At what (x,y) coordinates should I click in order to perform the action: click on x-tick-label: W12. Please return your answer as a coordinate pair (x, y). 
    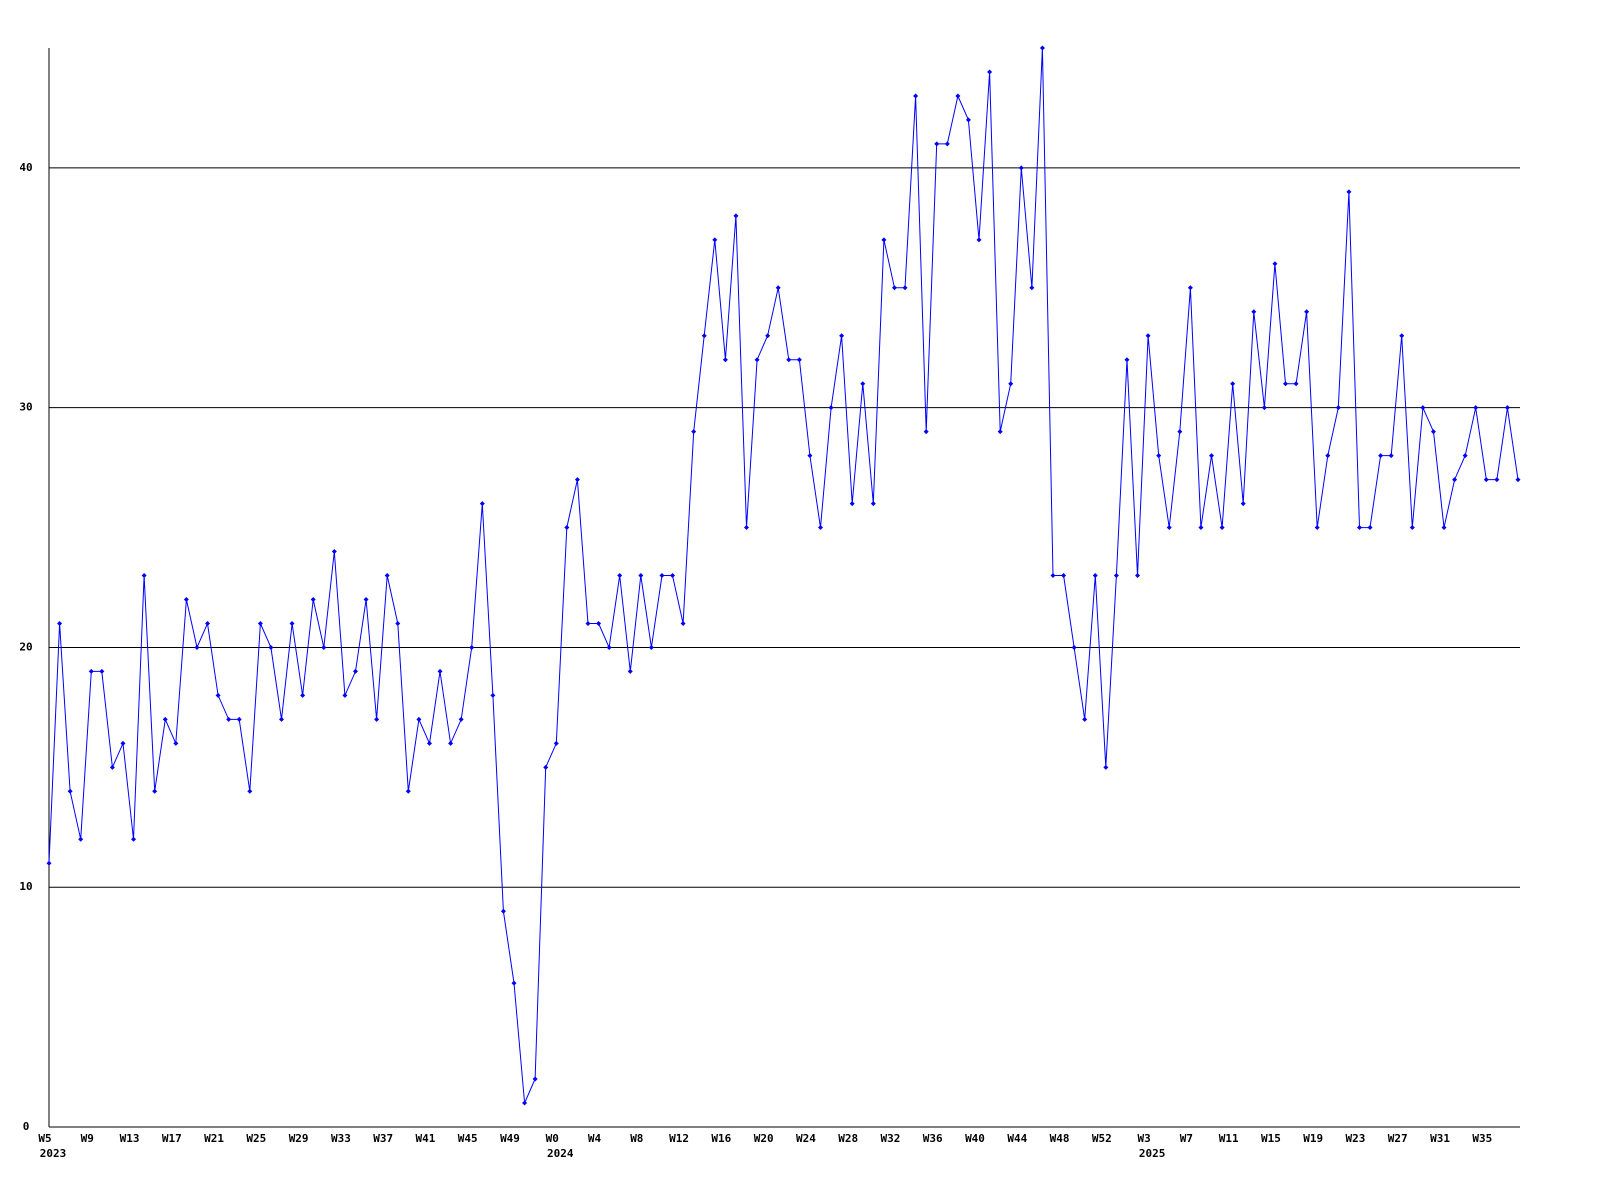
    Looking at the image, I should click on (679, 1138).